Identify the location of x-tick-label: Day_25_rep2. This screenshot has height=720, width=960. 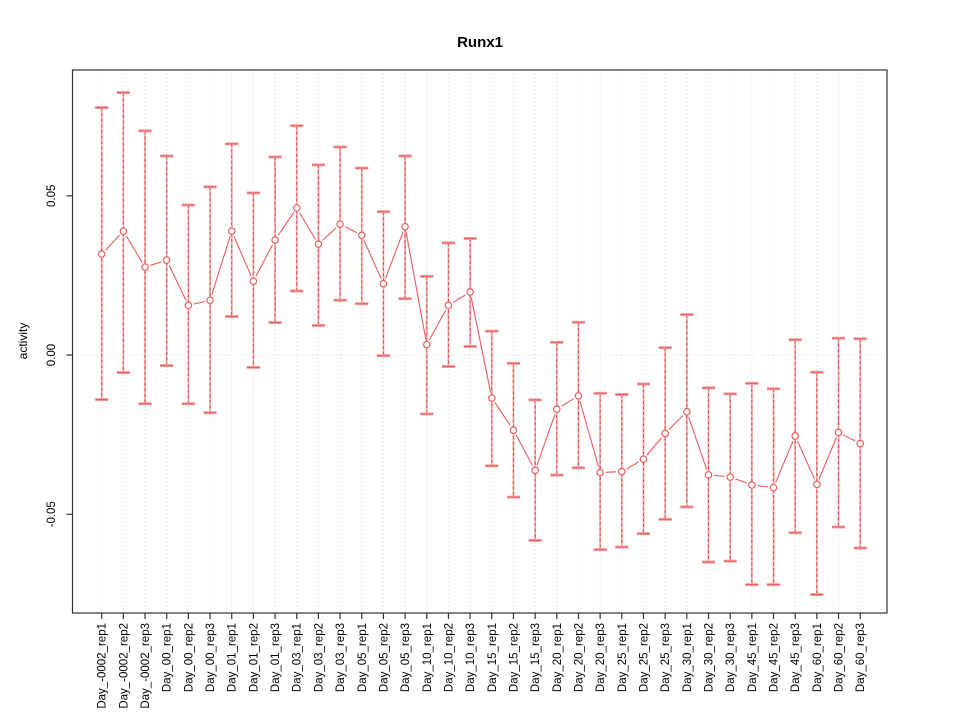
(644, 657).